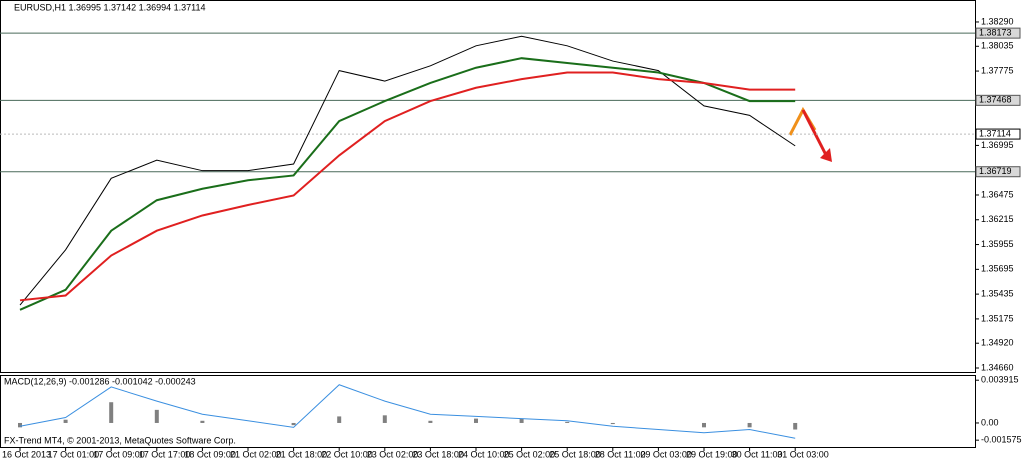 The image size is (1024, 461). I want to click on y-tick-label: 1.35955, so click(997, 244).